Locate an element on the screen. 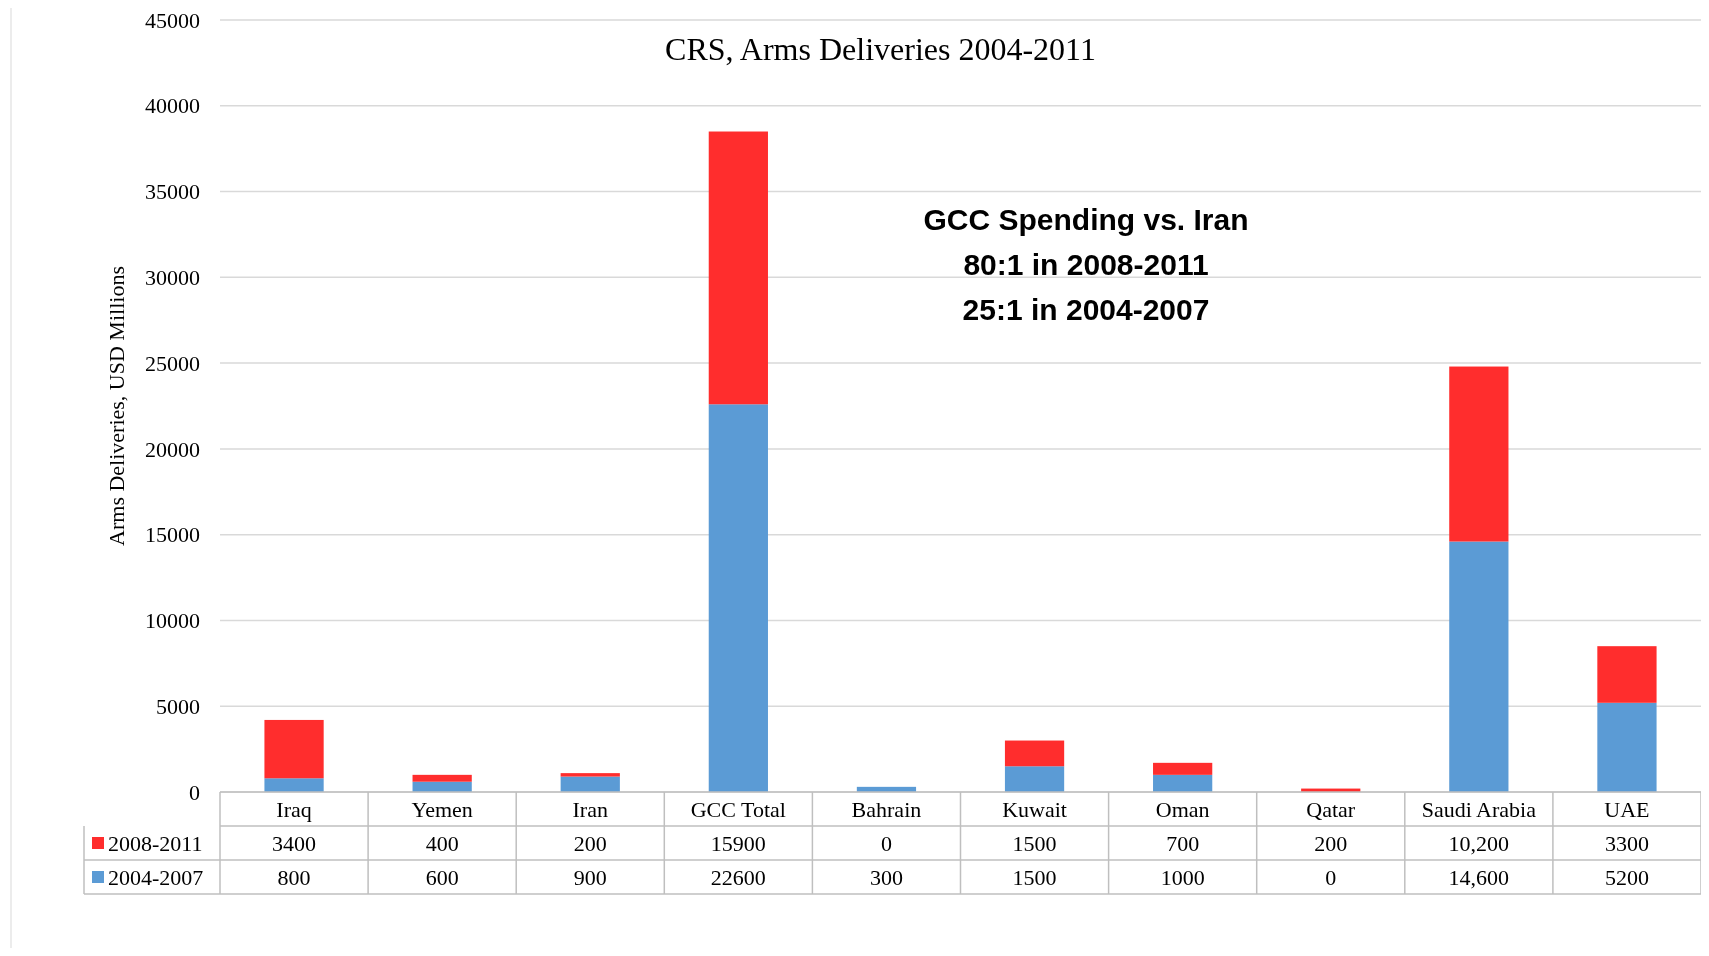 This screenshot has width=1709, height=956. y-tick-label: 35000 is located at coordinates (172, 192).